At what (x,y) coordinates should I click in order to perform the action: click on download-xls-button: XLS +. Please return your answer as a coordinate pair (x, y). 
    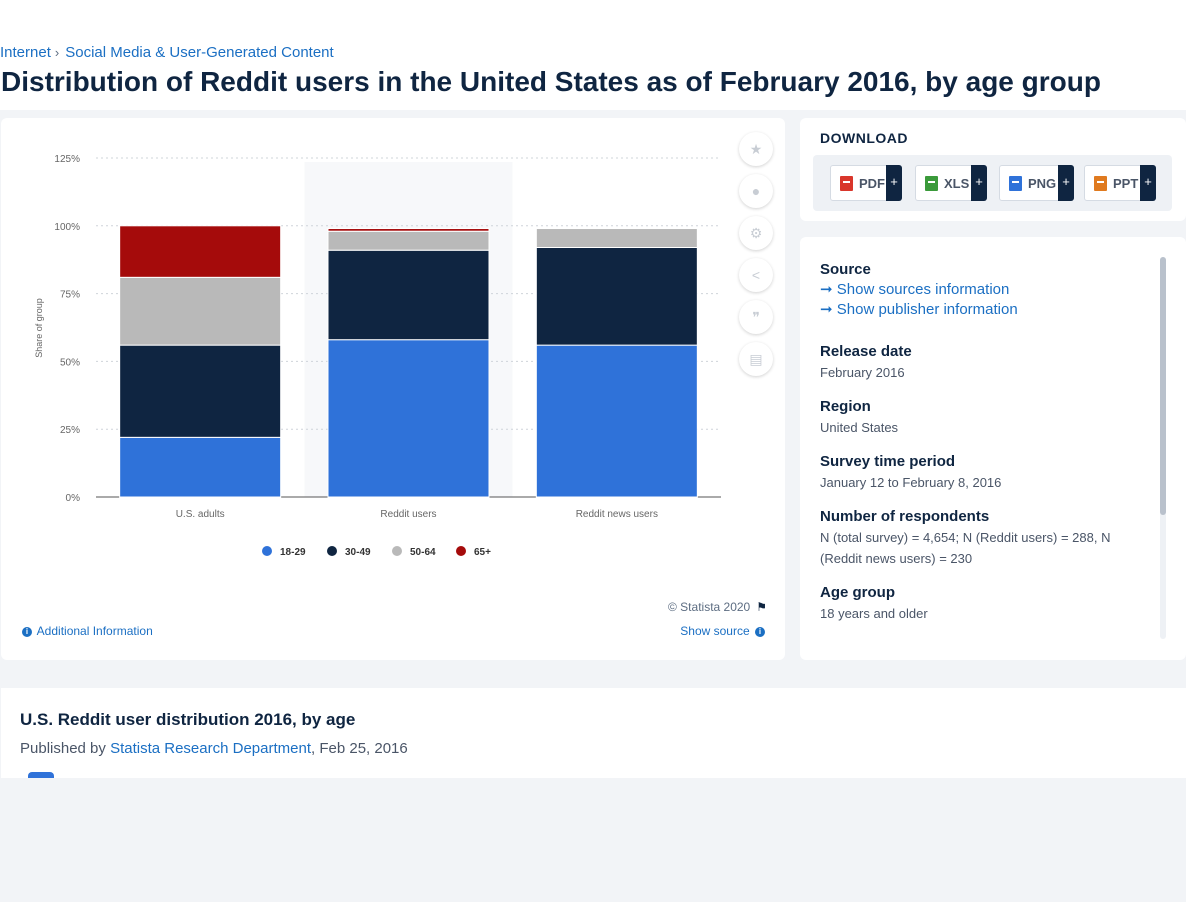
    Looking at the image, I should click on (951, 183).